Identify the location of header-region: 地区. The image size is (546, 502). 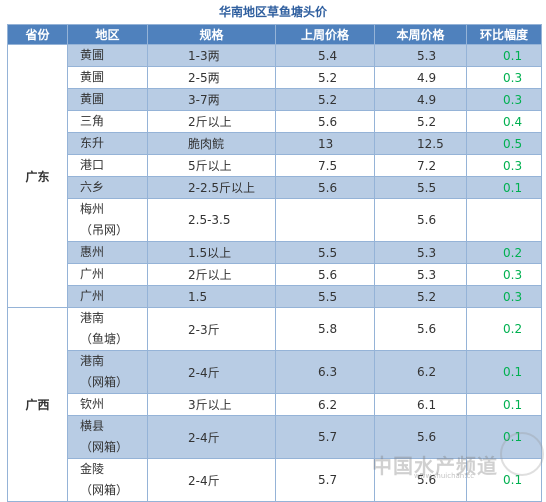
(107, 34).